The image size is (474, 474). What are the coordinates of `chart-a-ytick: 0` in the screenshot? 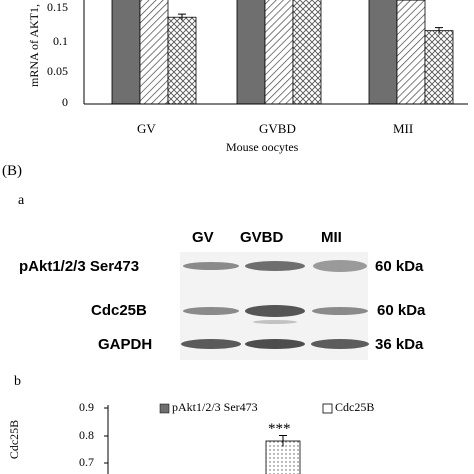 It's located at (65, 102).